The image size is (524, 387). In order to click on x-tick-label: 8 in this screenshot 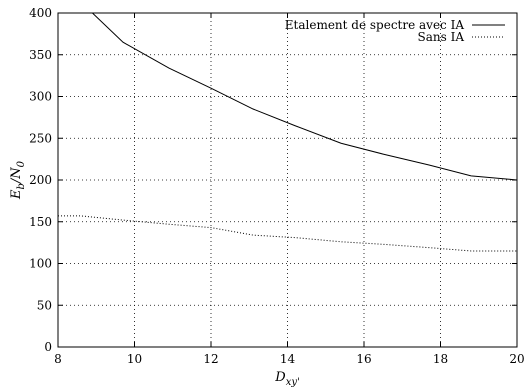, I will do `click(58, 359)`.